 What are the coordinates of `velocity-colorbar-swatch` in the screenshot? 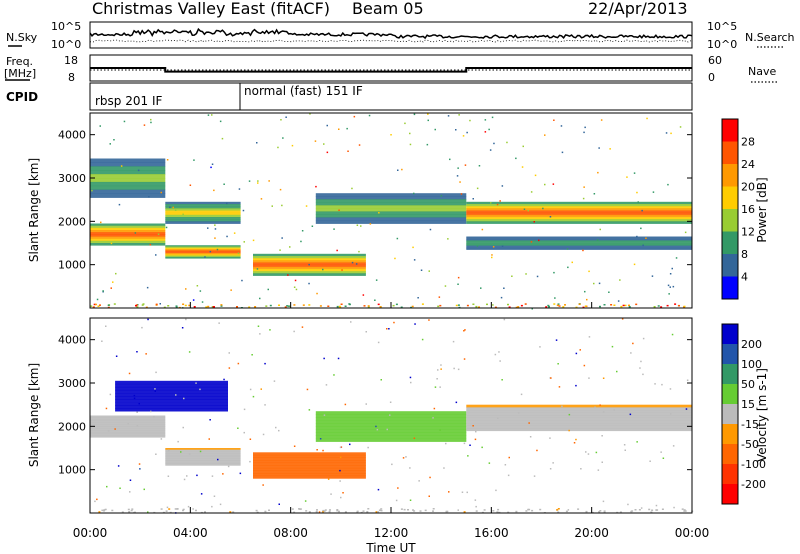 It's located at (730, 434).